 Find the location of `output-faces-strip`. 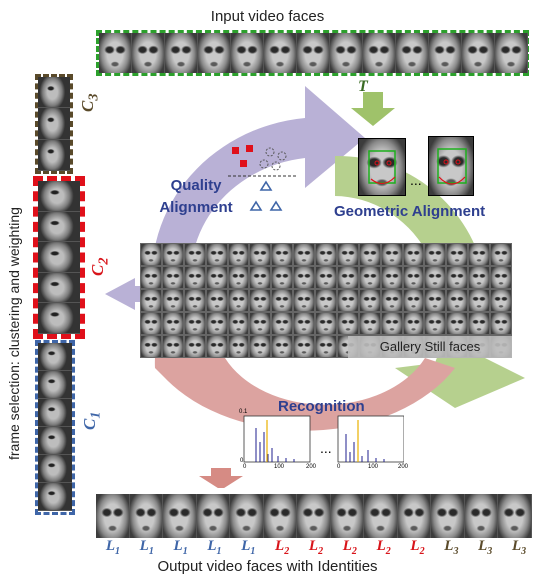

output-faces-strip is located at coordinates (314, 516).